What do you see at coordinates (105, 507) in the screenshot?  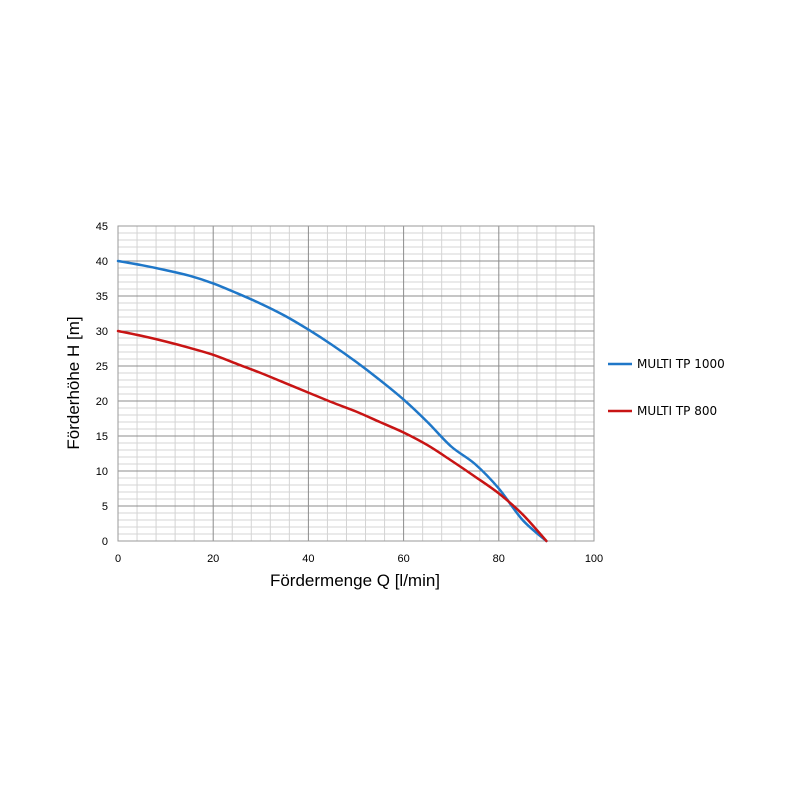 I see `y-tick-label: 5` at bounding box center [105, 507].